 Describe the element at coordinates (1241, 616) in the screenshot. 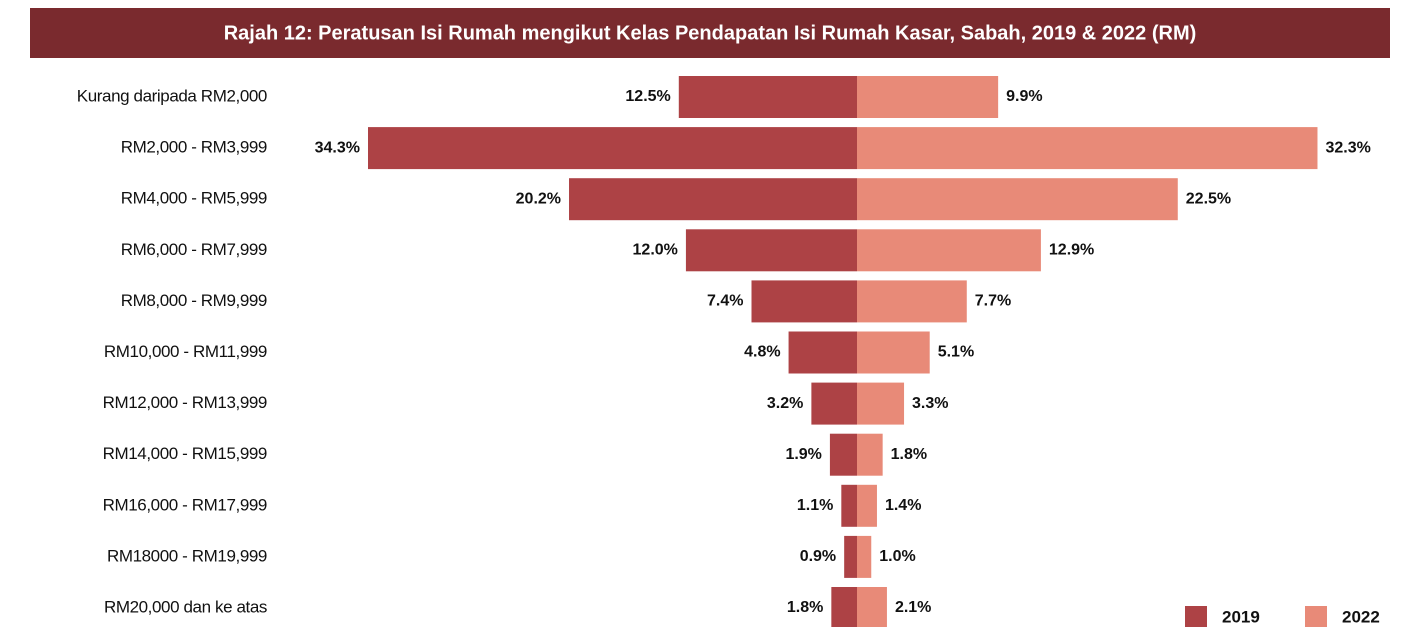

I see `legend-label: 2019` at that location.